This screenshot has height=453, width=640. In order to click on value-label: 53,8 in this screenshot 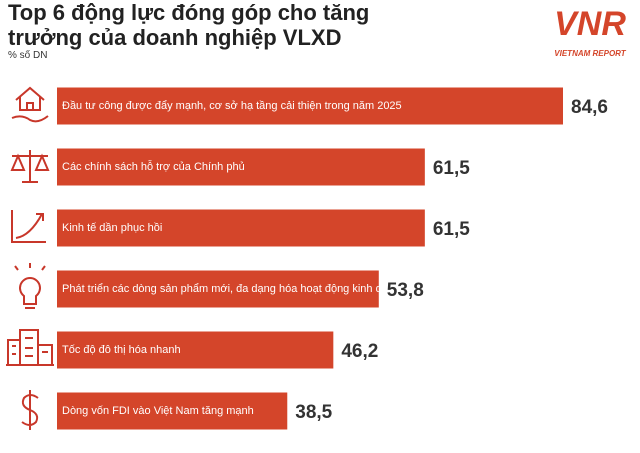, I will do `click(405, 290)`.